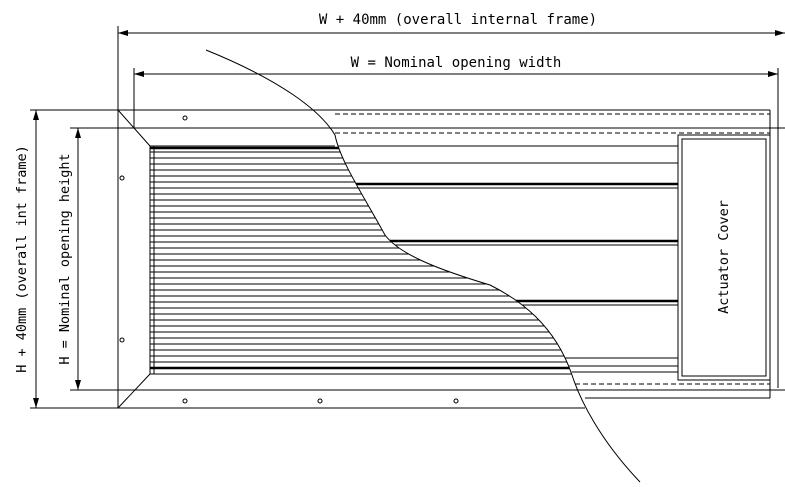 The height and width of the screenshot is (487, 785). What do you see at coordinates (134, 391) in the screenshot?
I see `frame-miter` at bounding box center [134, 391].